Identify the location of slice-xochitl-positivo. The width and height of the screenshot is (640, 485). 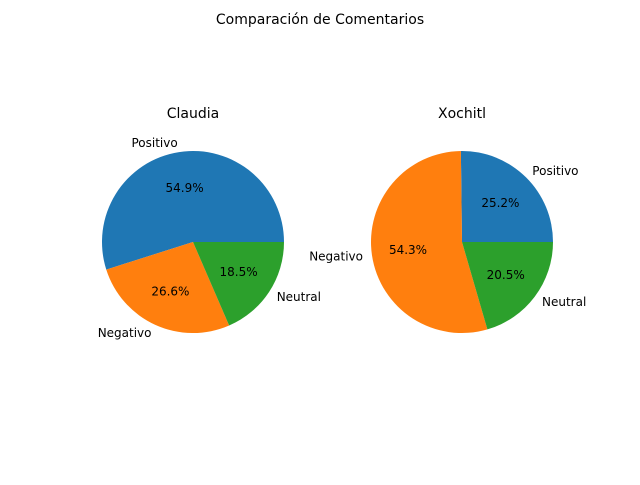
(506, 196).